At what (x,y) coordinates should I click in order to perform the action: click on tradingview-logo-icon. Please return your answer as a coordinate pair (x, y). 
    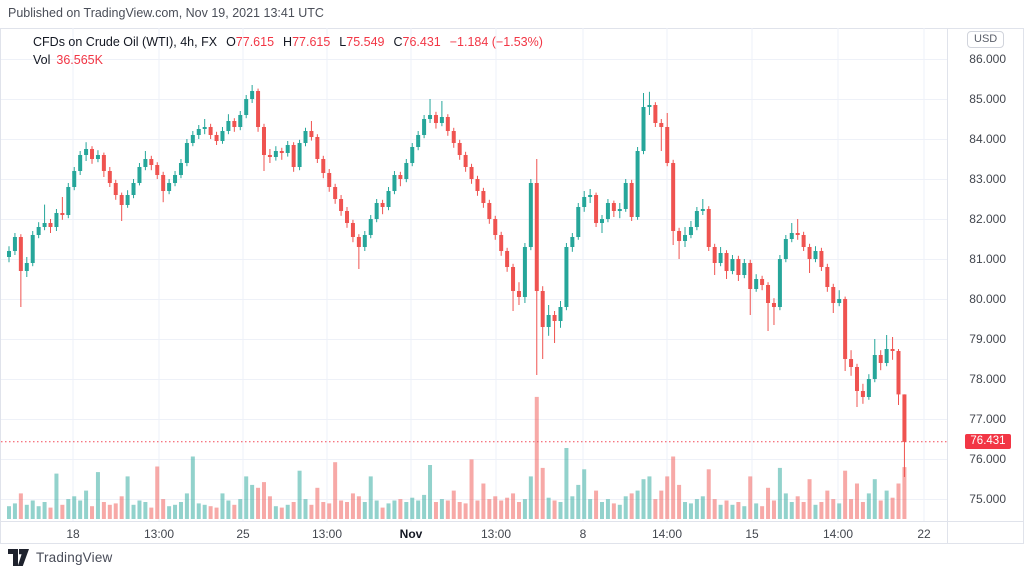
    Looking at the image, I should click on (18, 557).